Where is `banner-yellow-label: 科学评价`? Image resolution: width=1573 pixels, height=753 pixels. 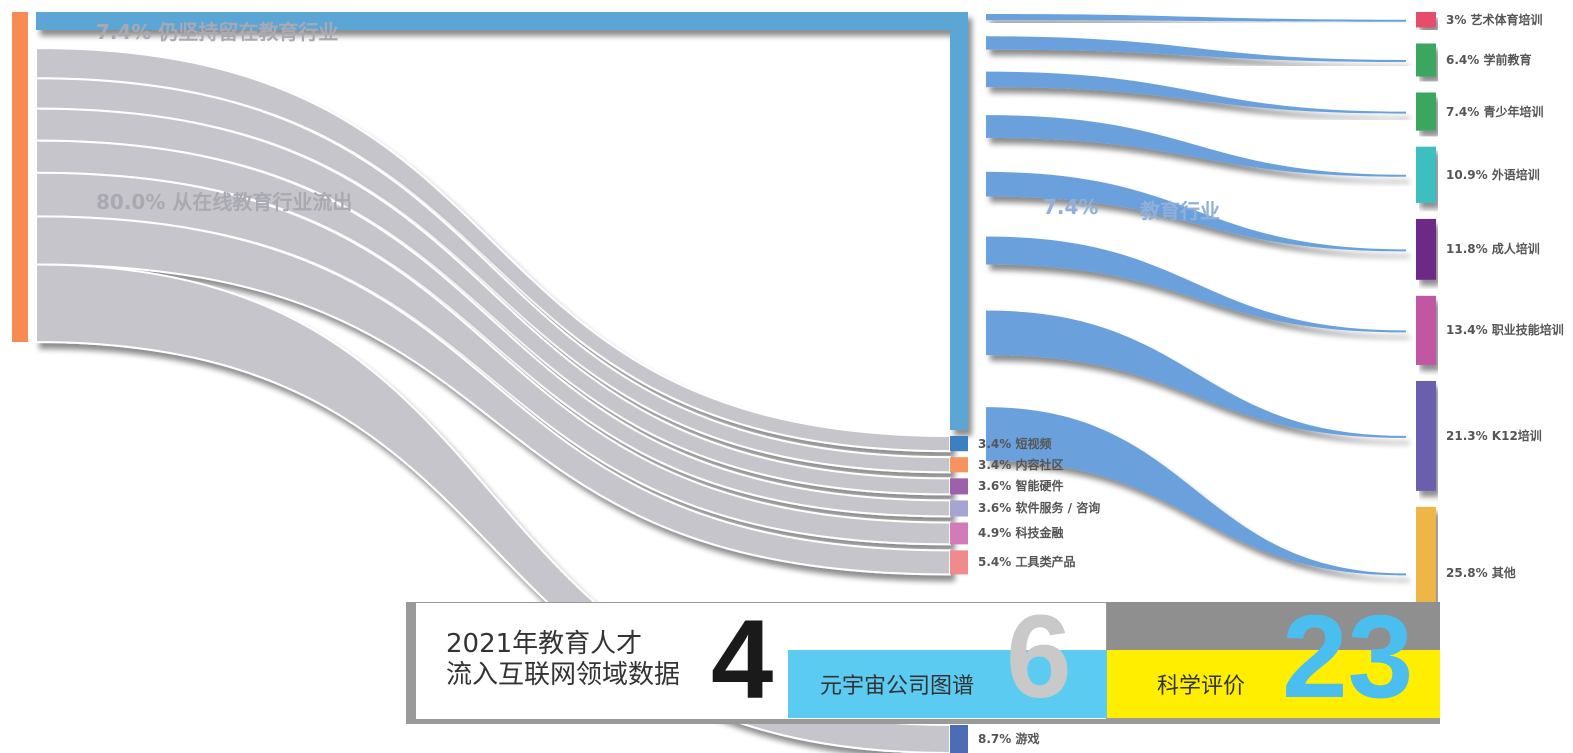
banner-yellow-label: 科学评价 is located at coordinates (1201, 686).